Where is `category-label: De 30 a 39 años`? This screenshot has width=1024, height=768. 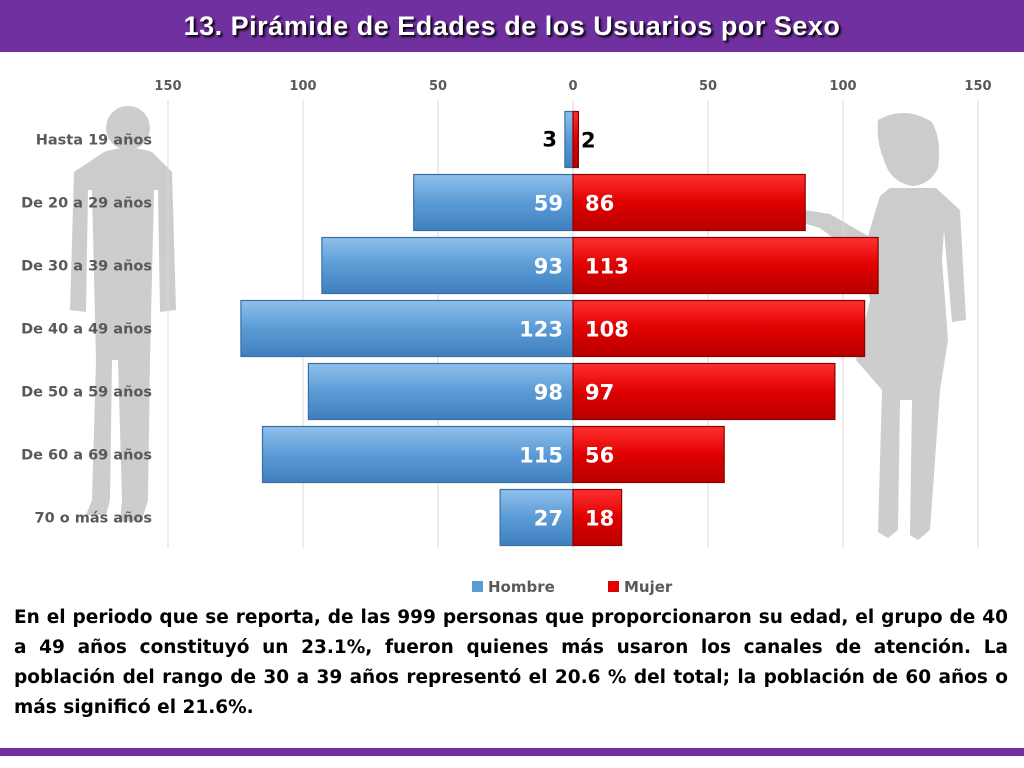 category-label: De 30 a 39 años is located at coordinates (86, 267).